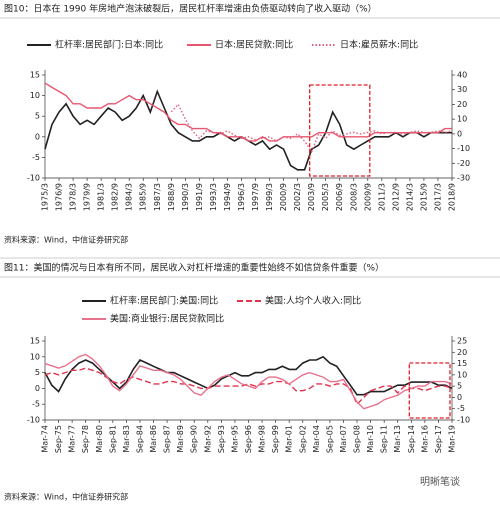  What do you see at coordinates (384, 439) in the screenshot?
I see `x-tick-label: Sep-11` at bounding box center [384, 439].